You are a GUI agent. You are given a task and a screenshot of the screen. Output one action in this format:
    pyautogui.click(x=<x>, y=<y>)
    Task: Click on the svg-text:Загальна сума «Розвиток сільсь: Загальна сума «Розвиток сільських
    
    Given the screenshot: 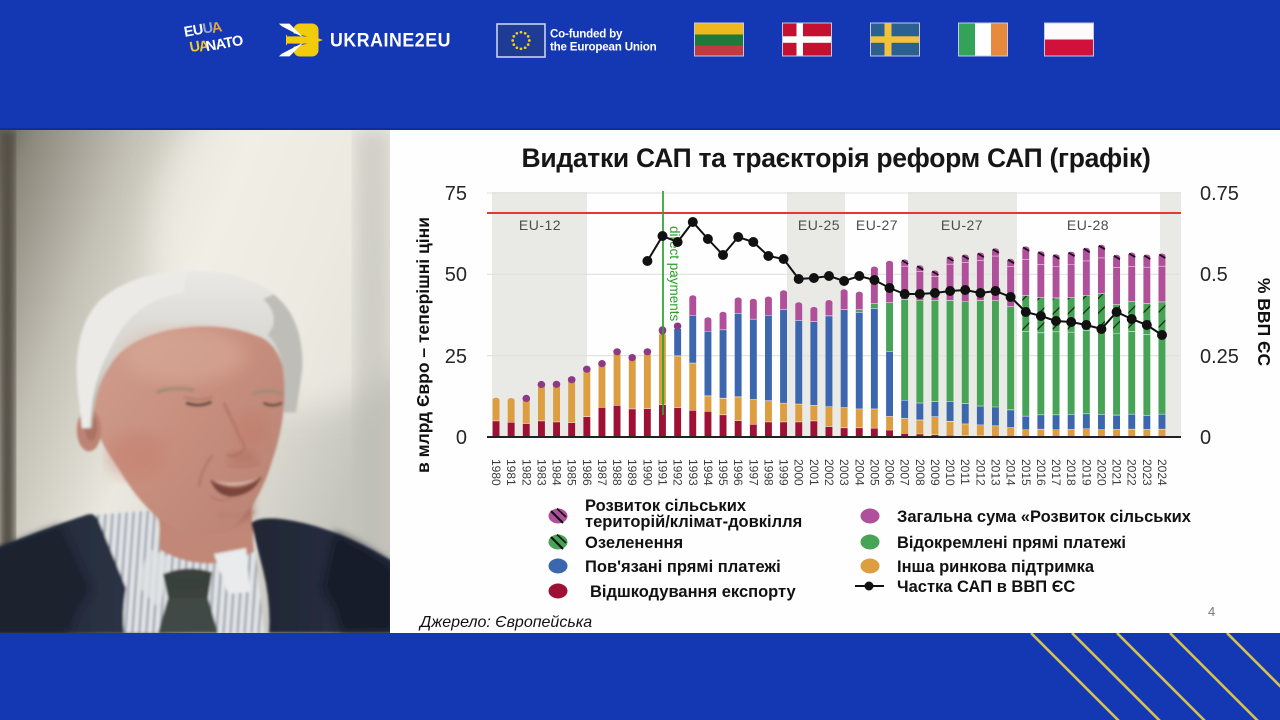 What is the action you would take?
    pyautogui.click(x=1044, y=517)
    